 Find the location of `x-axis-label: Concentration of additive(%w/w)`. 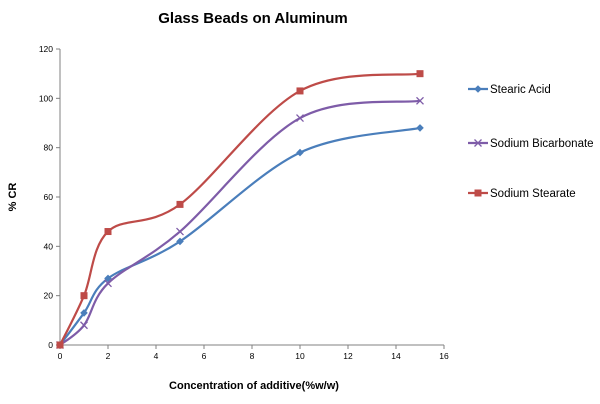

x-axis-label: Concentration of additive(%w/w) is located at coordinates (254, 386).